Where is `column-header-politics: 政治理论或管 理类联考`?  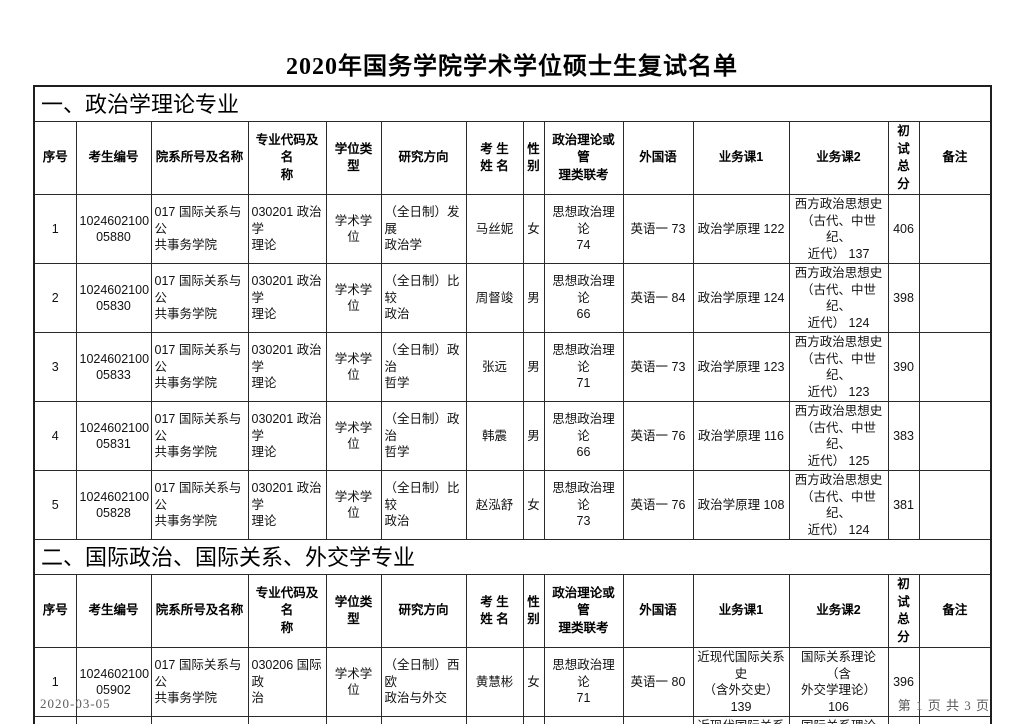 column-header-politics: 政治理论或管 理类联考 is located at coordinates (583, 158).